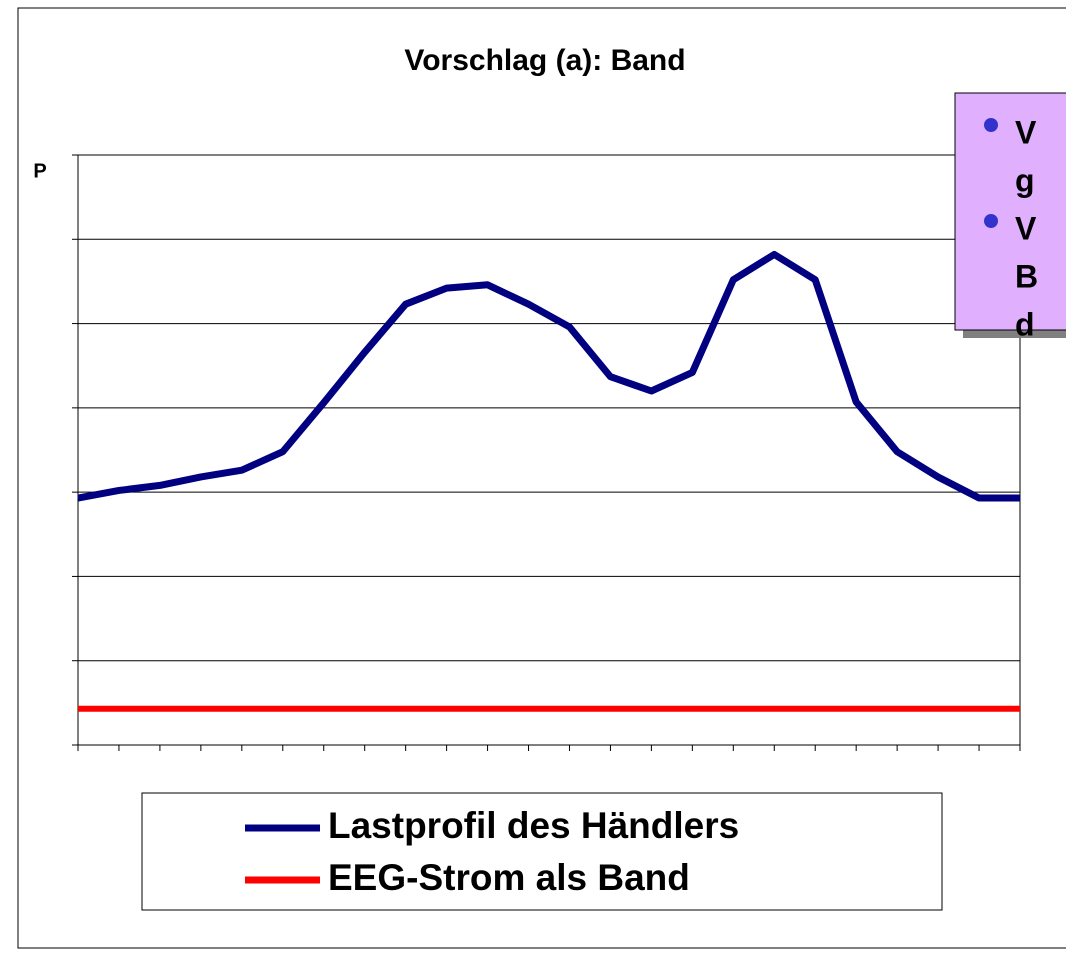  Describe the element at coordinates (1025, 180) in the screenshot. I see `callout-line: g` at that location.